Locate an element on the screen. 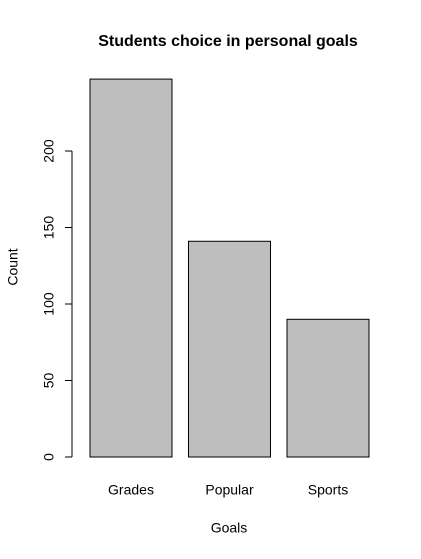 This screenshot has width=421, height=559. x-tick-label: Sports is located at coordinates (328, 490).